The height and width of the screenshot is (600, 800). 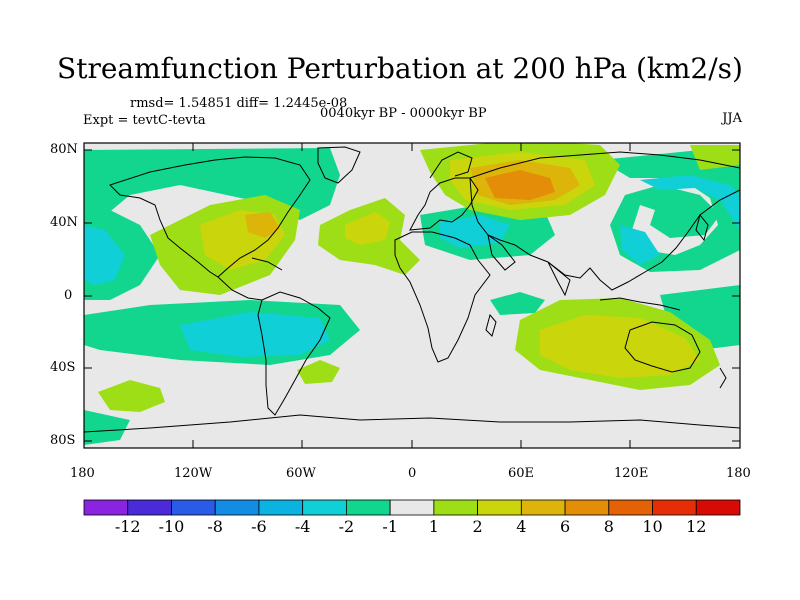 I want to click on lon-tick-label: 60W, so click(x=301, y=473).